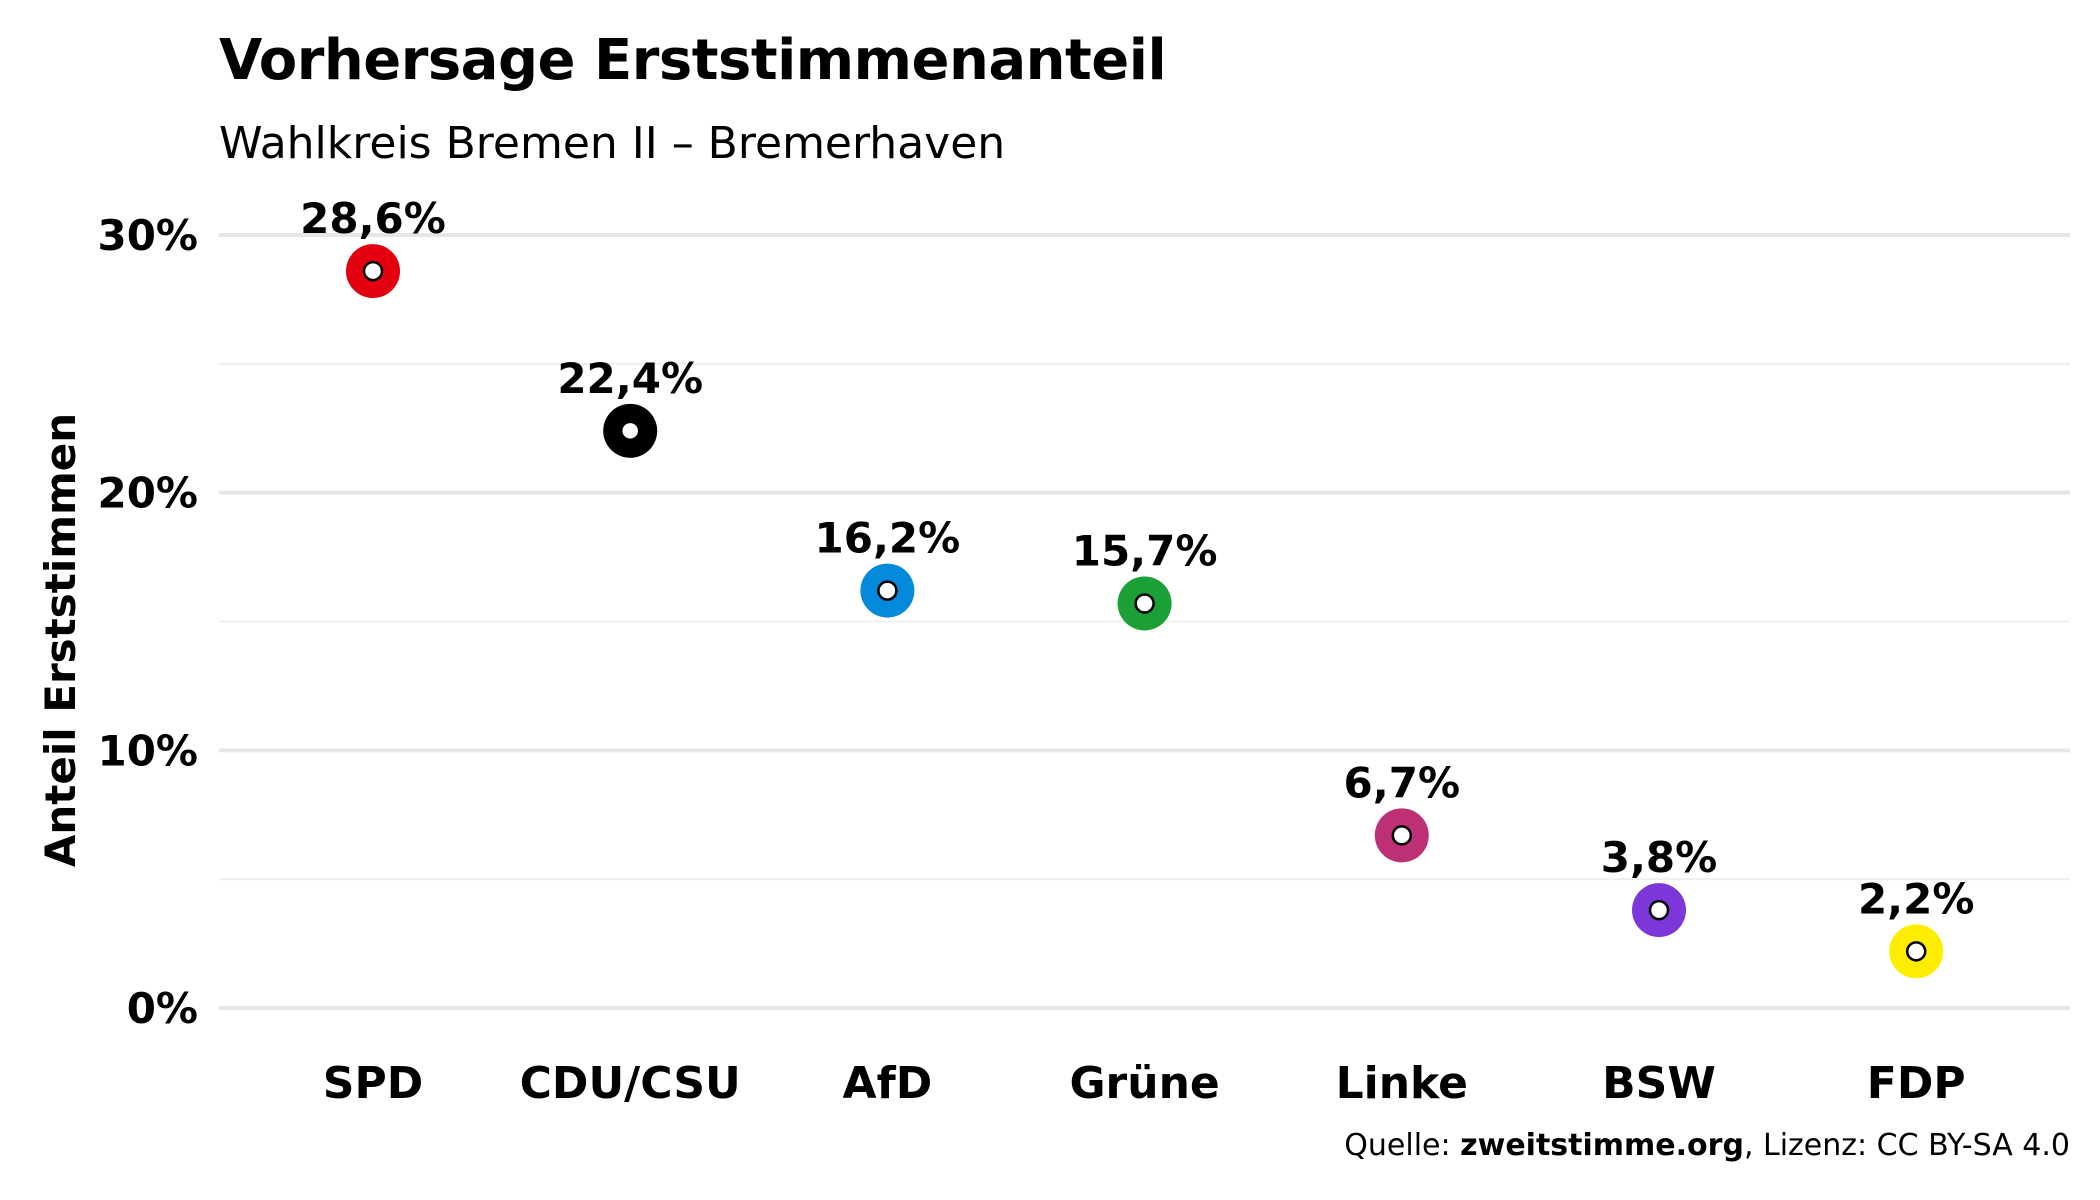 The image size is (2100, 1200). Describe the element at coordinates (147, 235) in the screenshot. I see `y-tick-label: 30%` at that location.